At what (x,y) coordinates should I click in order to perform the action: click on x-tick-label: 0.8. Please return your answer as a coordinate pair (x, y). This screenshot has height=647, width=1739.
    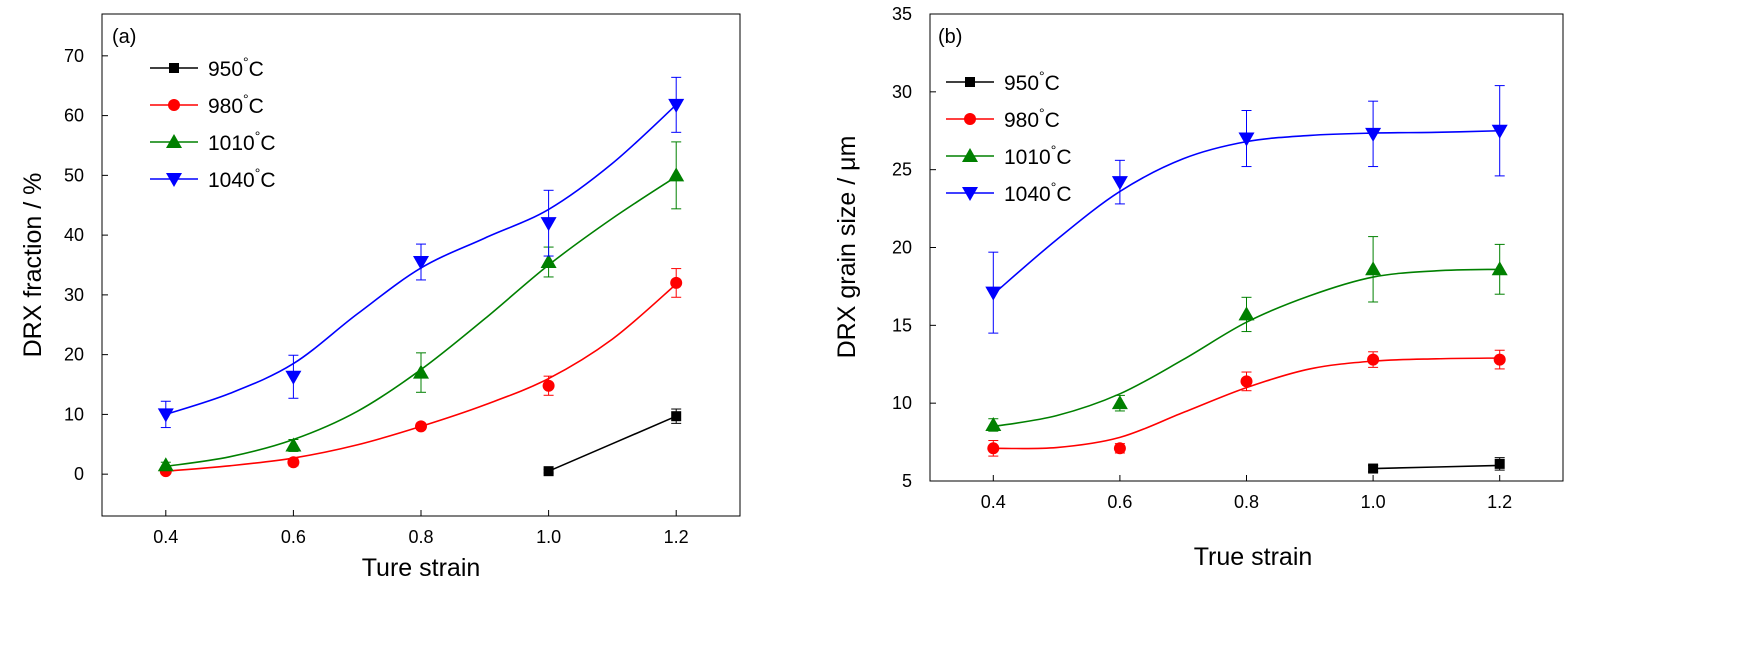
    Looking at the image, I should click on (420, 537).